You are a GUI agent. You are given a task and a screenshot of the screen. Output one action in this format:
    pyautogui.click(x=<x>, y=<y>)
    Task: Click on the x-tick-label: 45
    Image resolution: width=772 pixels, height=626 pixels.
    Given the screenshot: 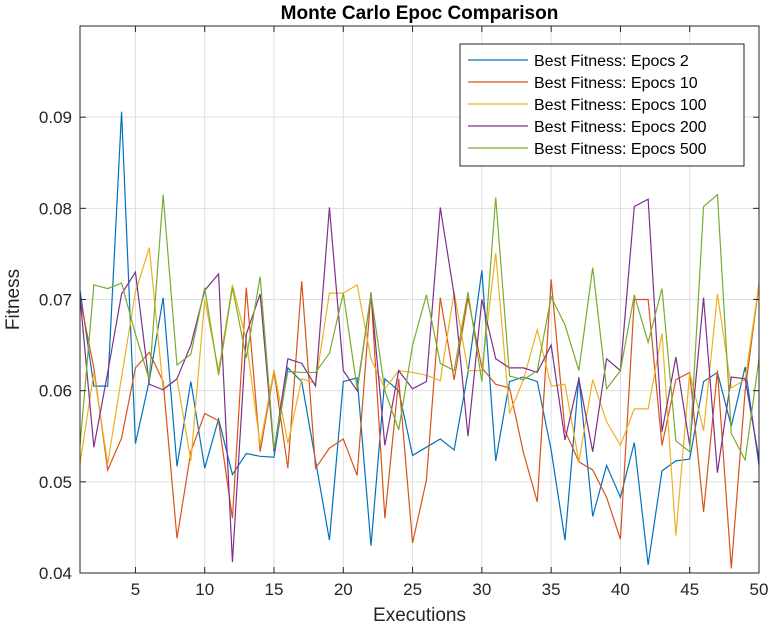 What is the action you would take?
    pyautogui.click(x=689, y=589)
    